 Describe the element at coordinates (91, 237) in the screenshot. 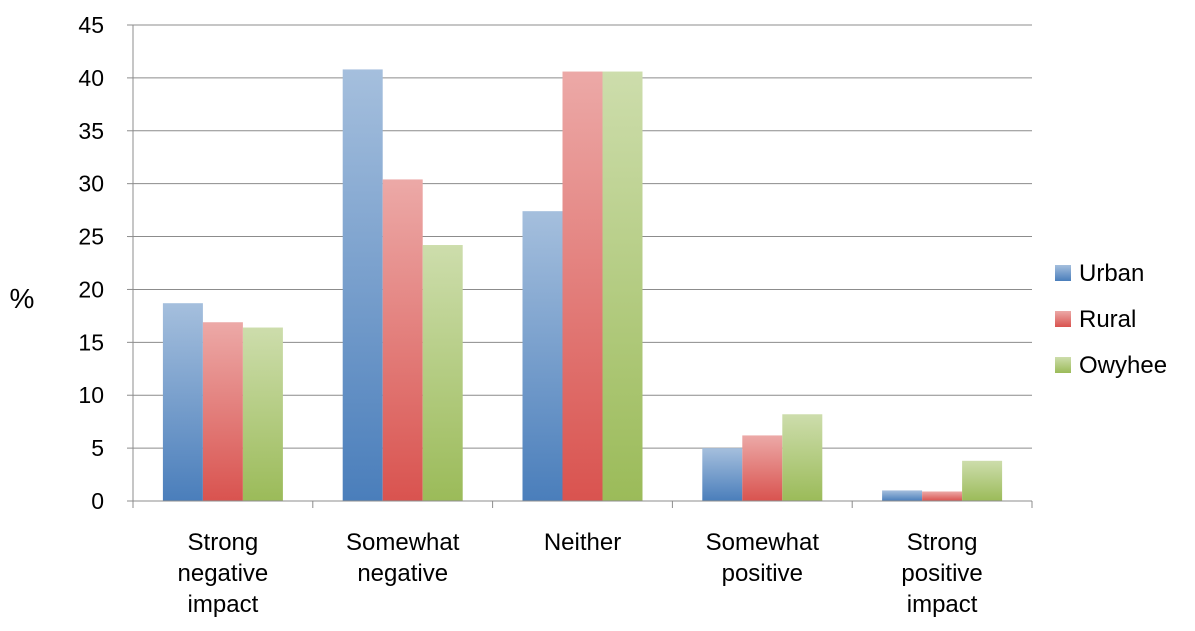

I see `y-tick-label: 25` at that location.